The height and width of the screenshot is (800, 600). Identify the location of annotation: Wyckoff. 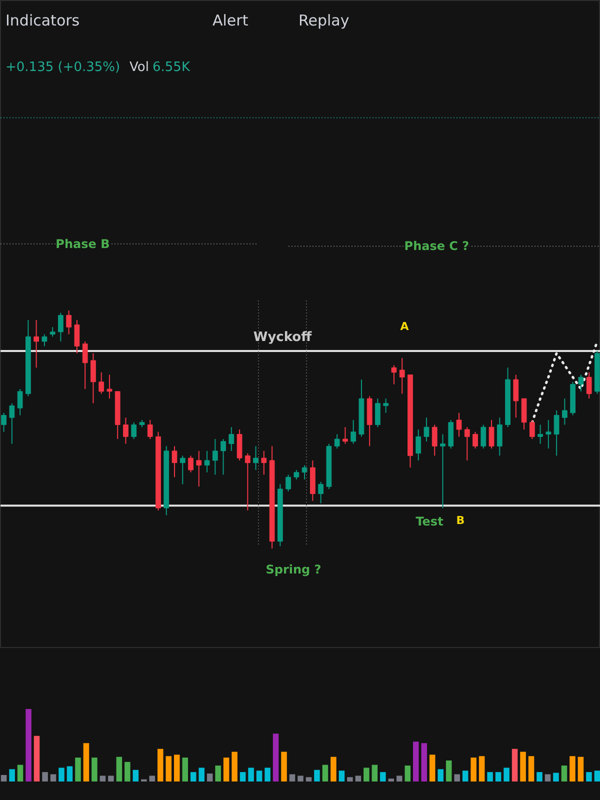
(282, 337).